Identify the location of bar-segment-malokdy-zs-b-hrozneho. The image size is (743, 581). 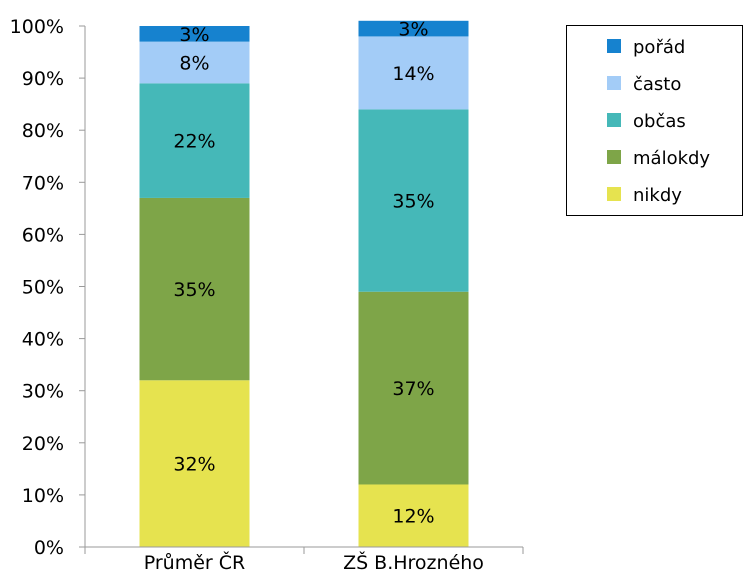
(413, 388).